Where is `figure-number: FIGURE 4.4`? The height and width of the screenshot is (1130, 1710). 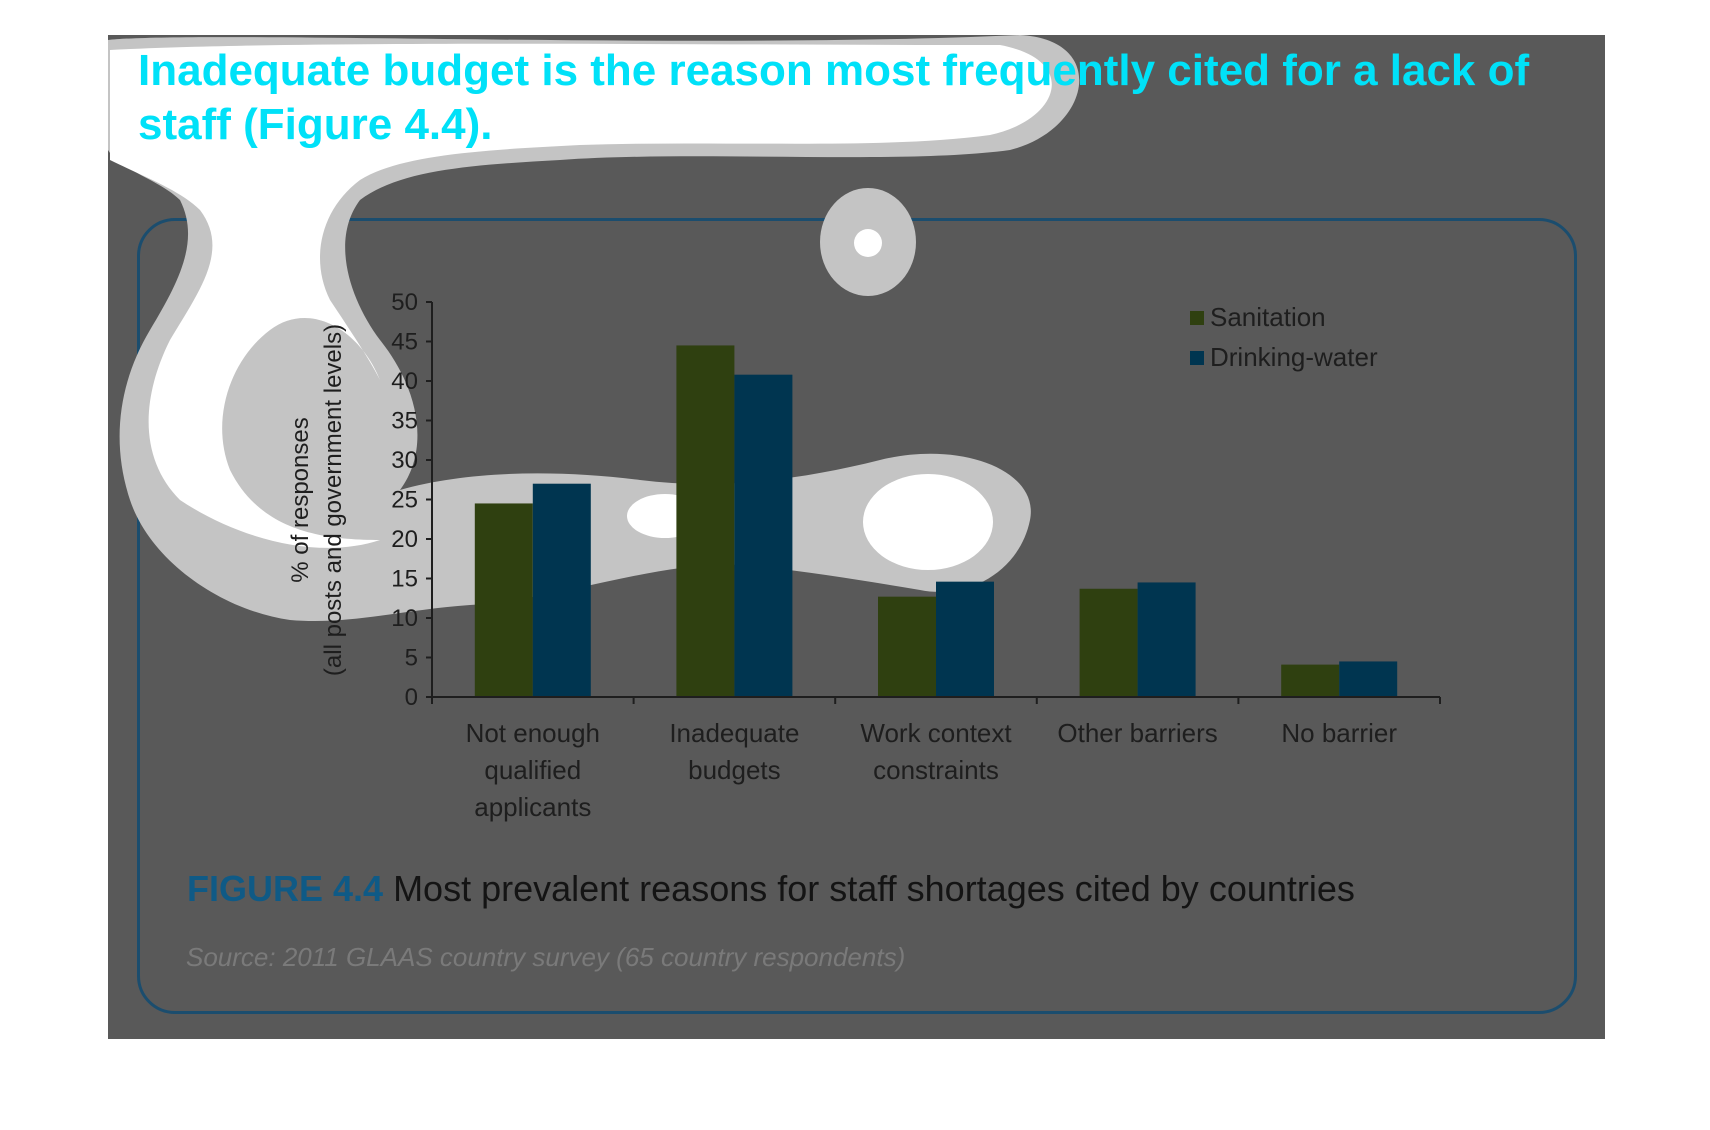 figure-number: FIGURE 4.4 is located at coordinates (285, 888).